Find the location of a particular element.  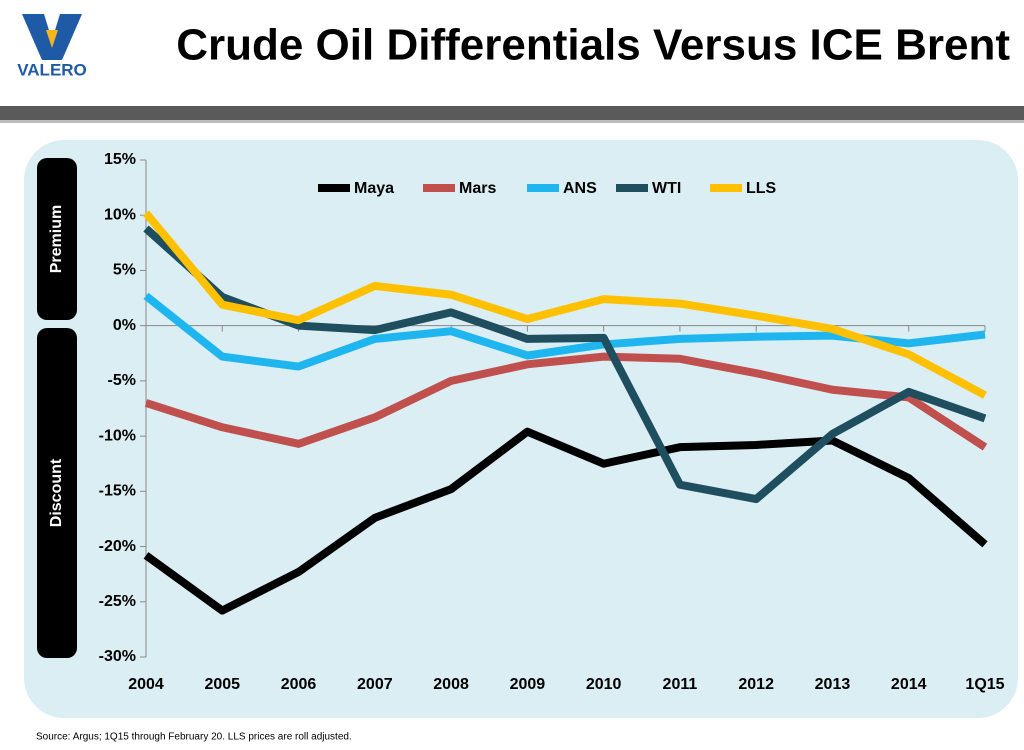

logo-text: VALERO is located at coordinates (52, 69).